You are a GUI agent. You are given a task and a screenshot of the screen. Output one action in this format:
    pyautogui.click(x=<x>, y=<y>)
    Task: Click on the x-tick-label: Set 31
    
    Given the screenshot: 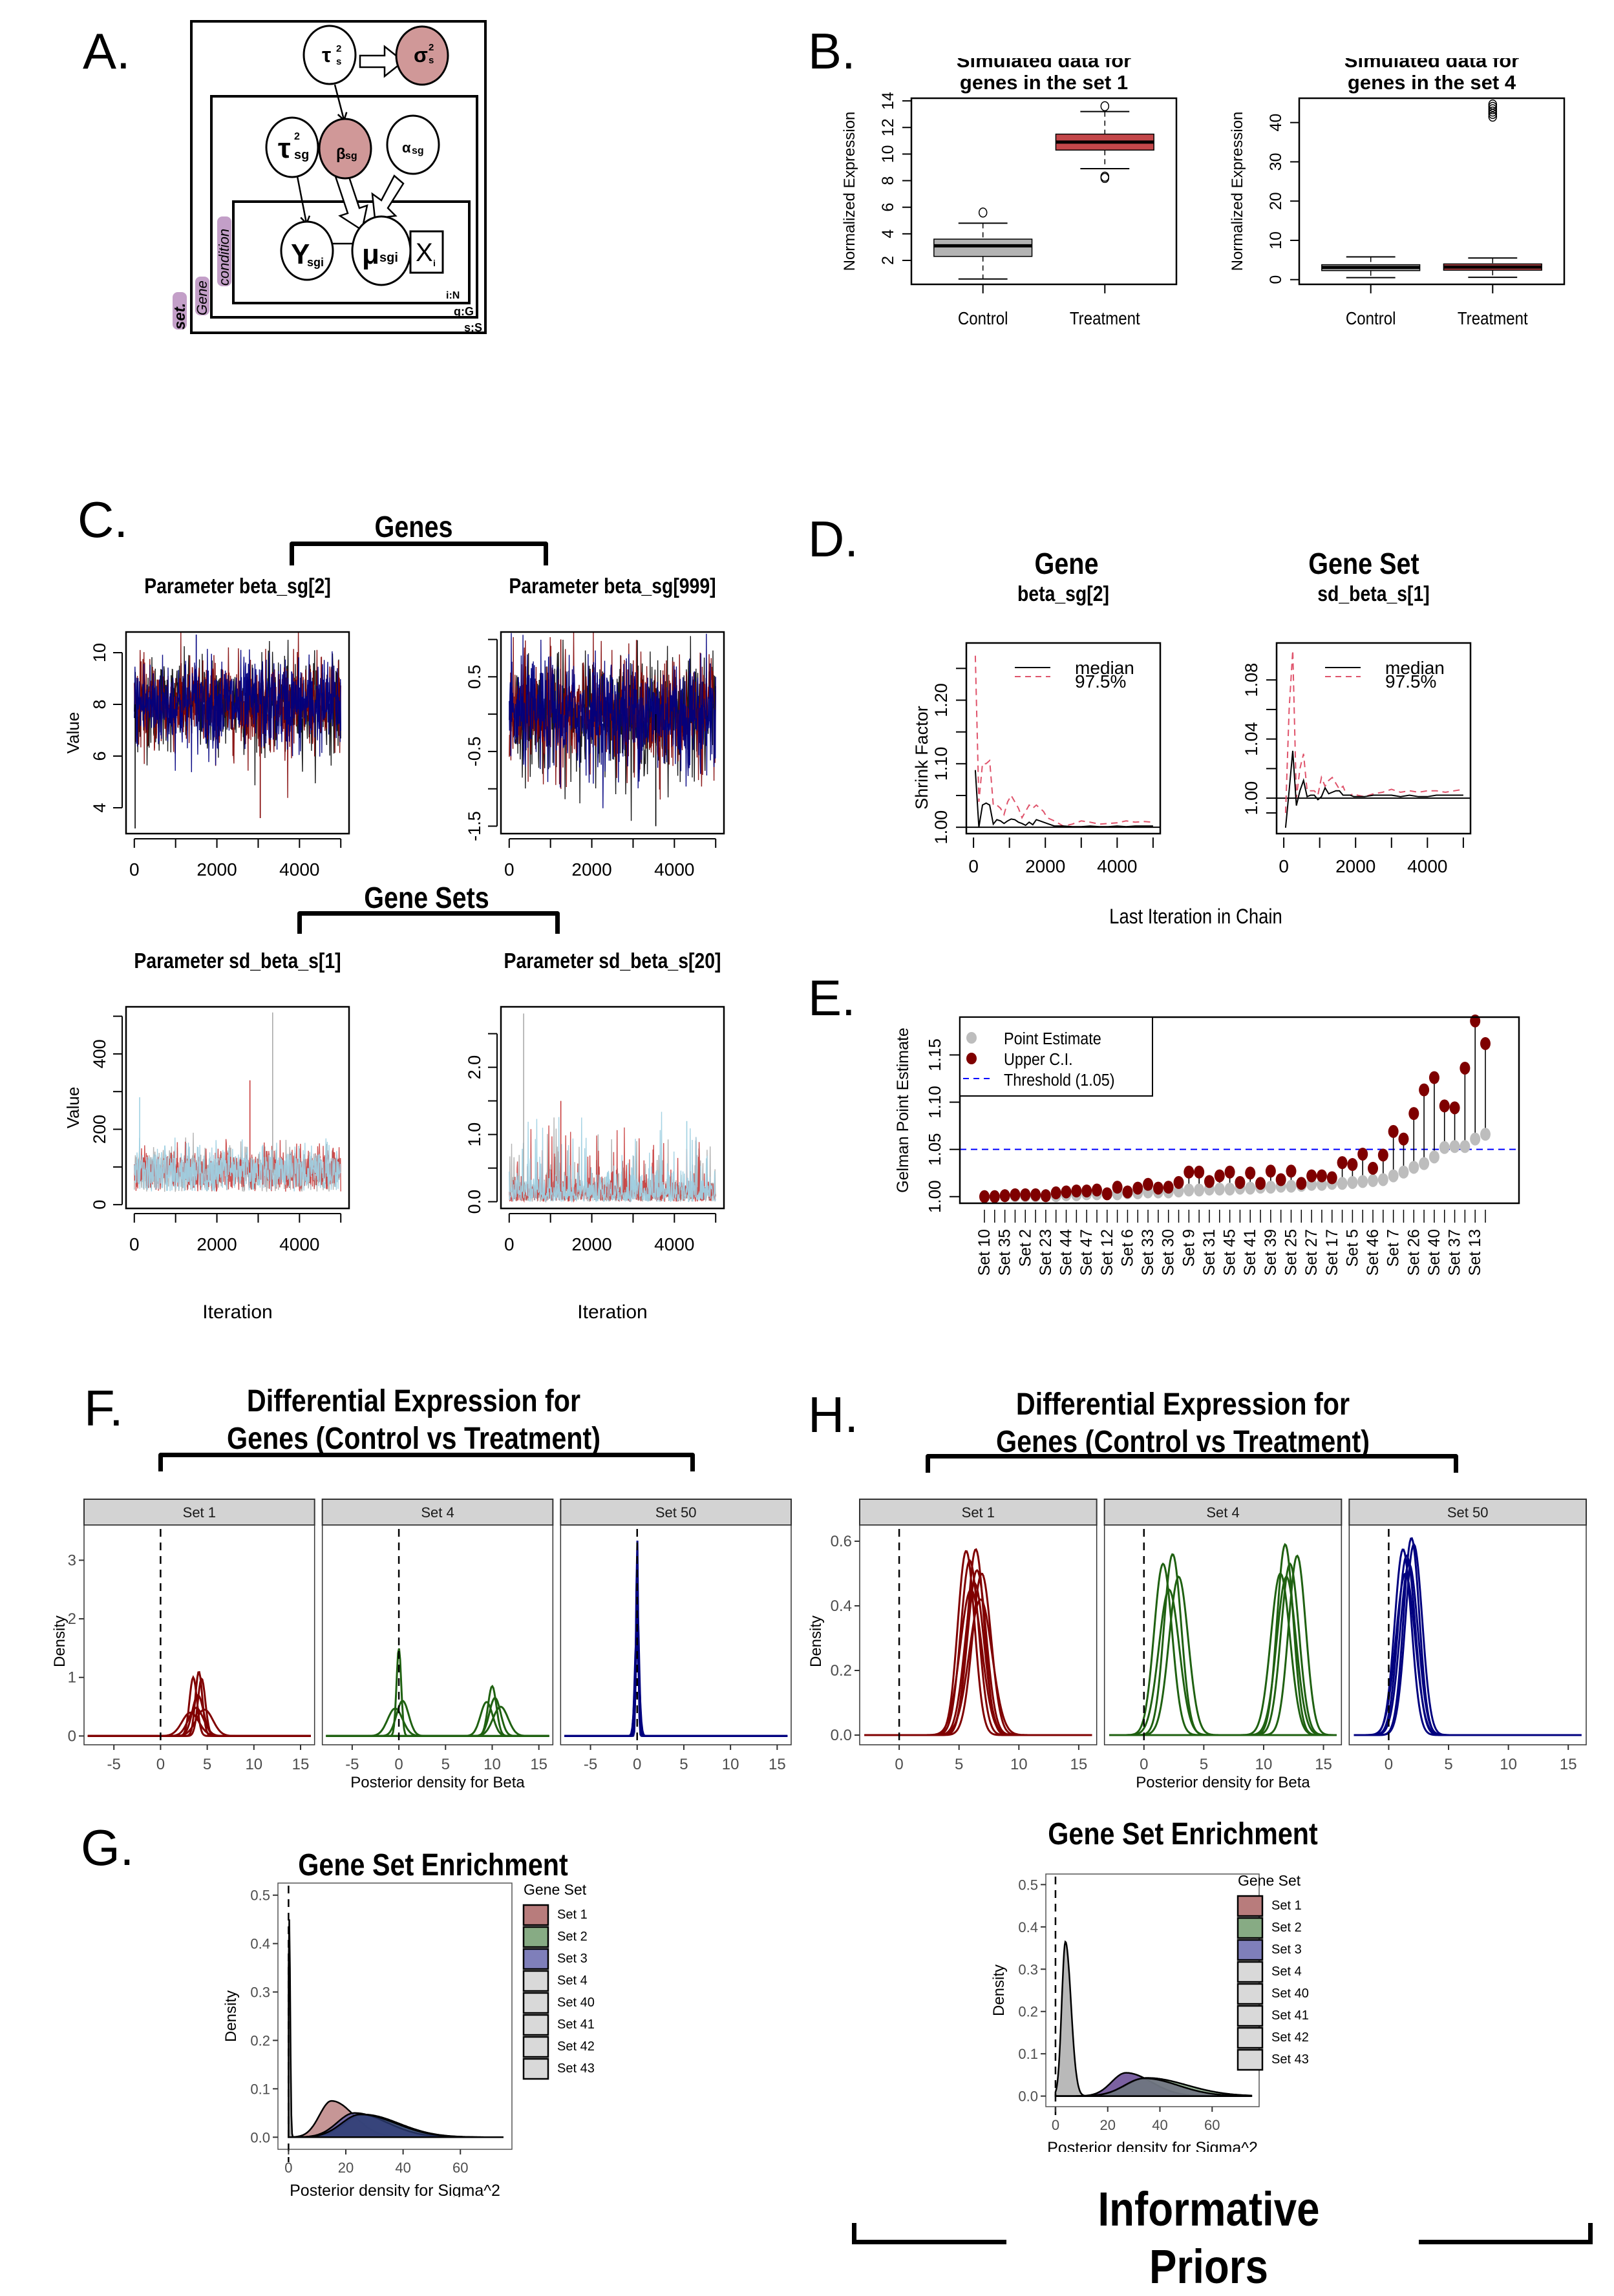 What is the action you would take?
    pyautogui.click(x=1209, y=1252)
    